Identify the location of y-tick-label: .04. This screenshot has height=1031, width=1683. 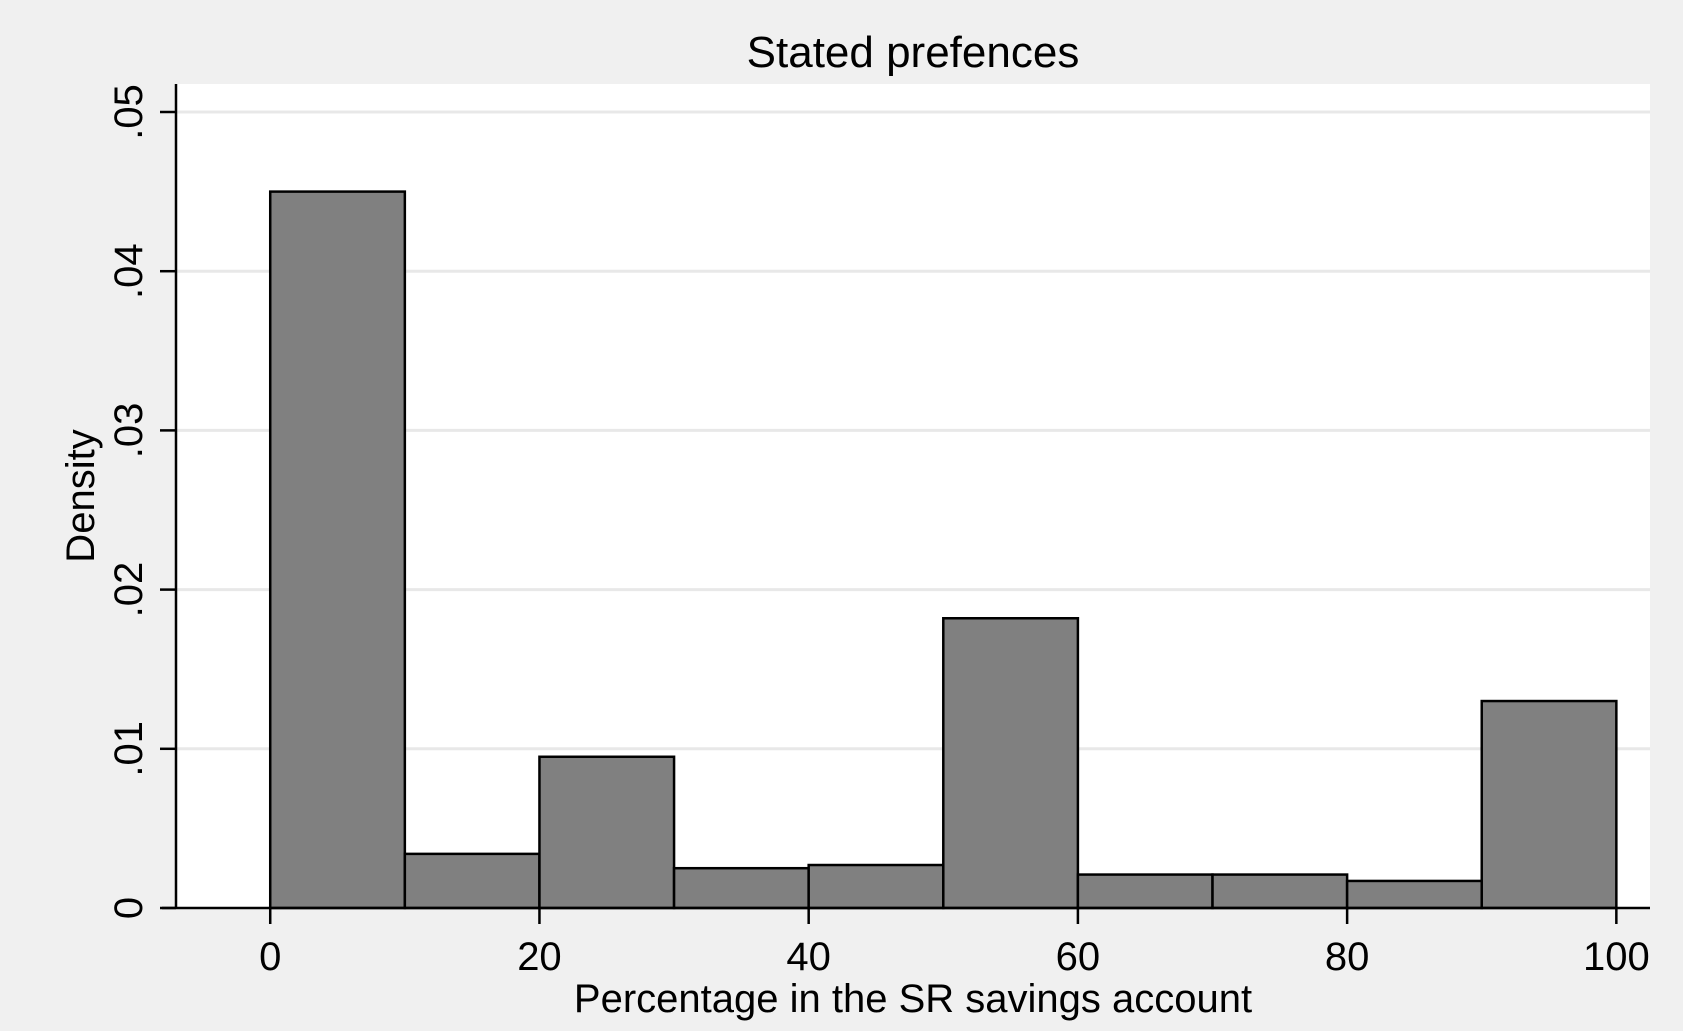
(129, 271).